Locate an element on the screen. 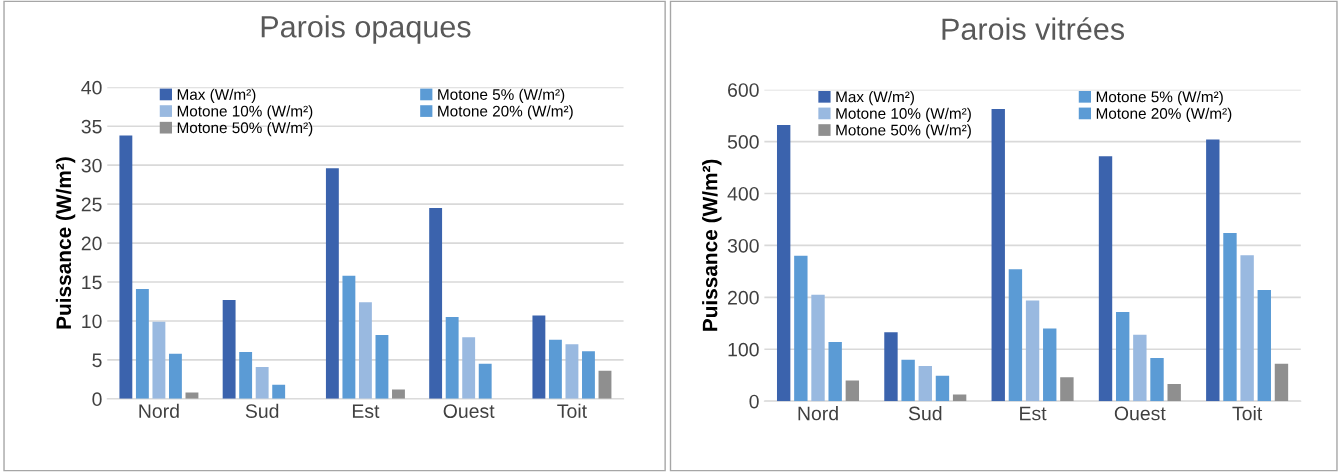 This screenshot has width=1341, height=472. y-tick-label: 30 is located at coordinates (91, 165).